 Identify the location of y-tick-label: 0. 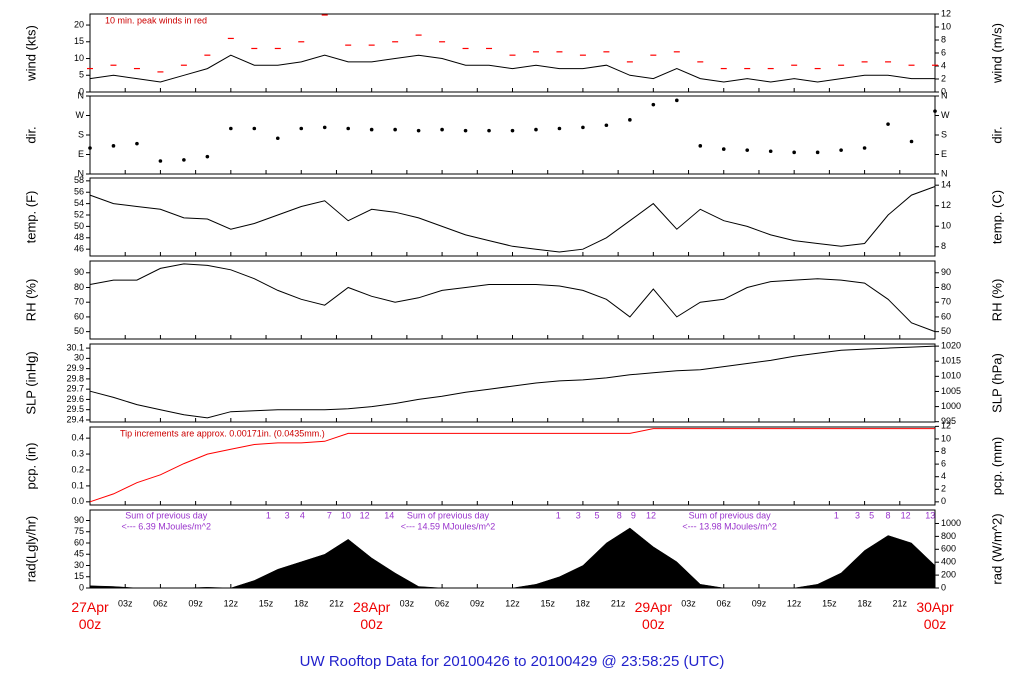
(81, 587).